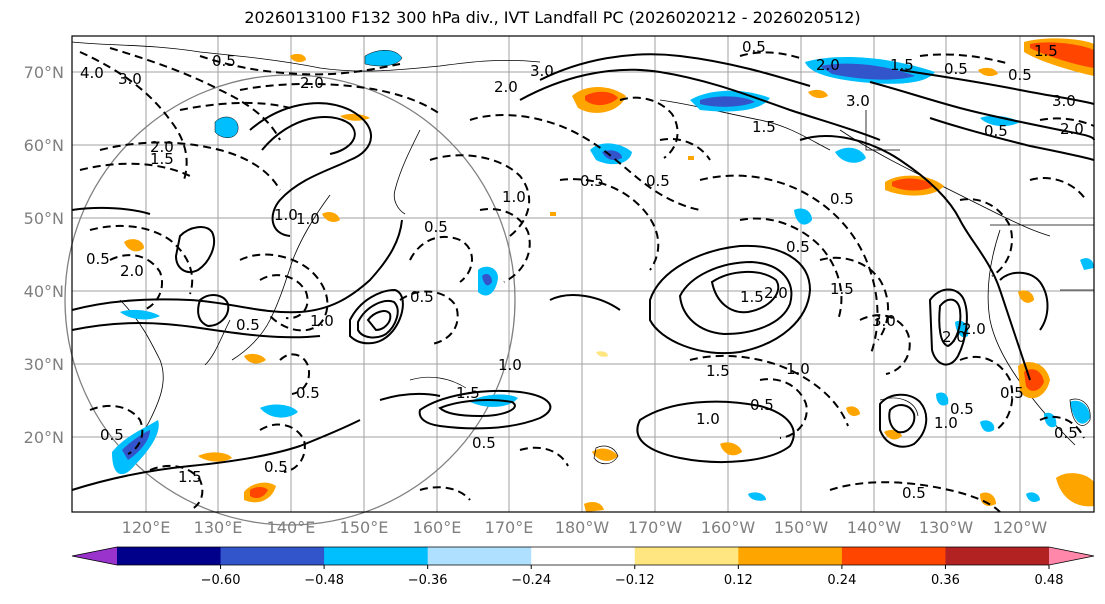 The image size is (1105, 604). Describe the element at coordinates (750, 420) in the screenshot. I see `thin-contours` at that location.